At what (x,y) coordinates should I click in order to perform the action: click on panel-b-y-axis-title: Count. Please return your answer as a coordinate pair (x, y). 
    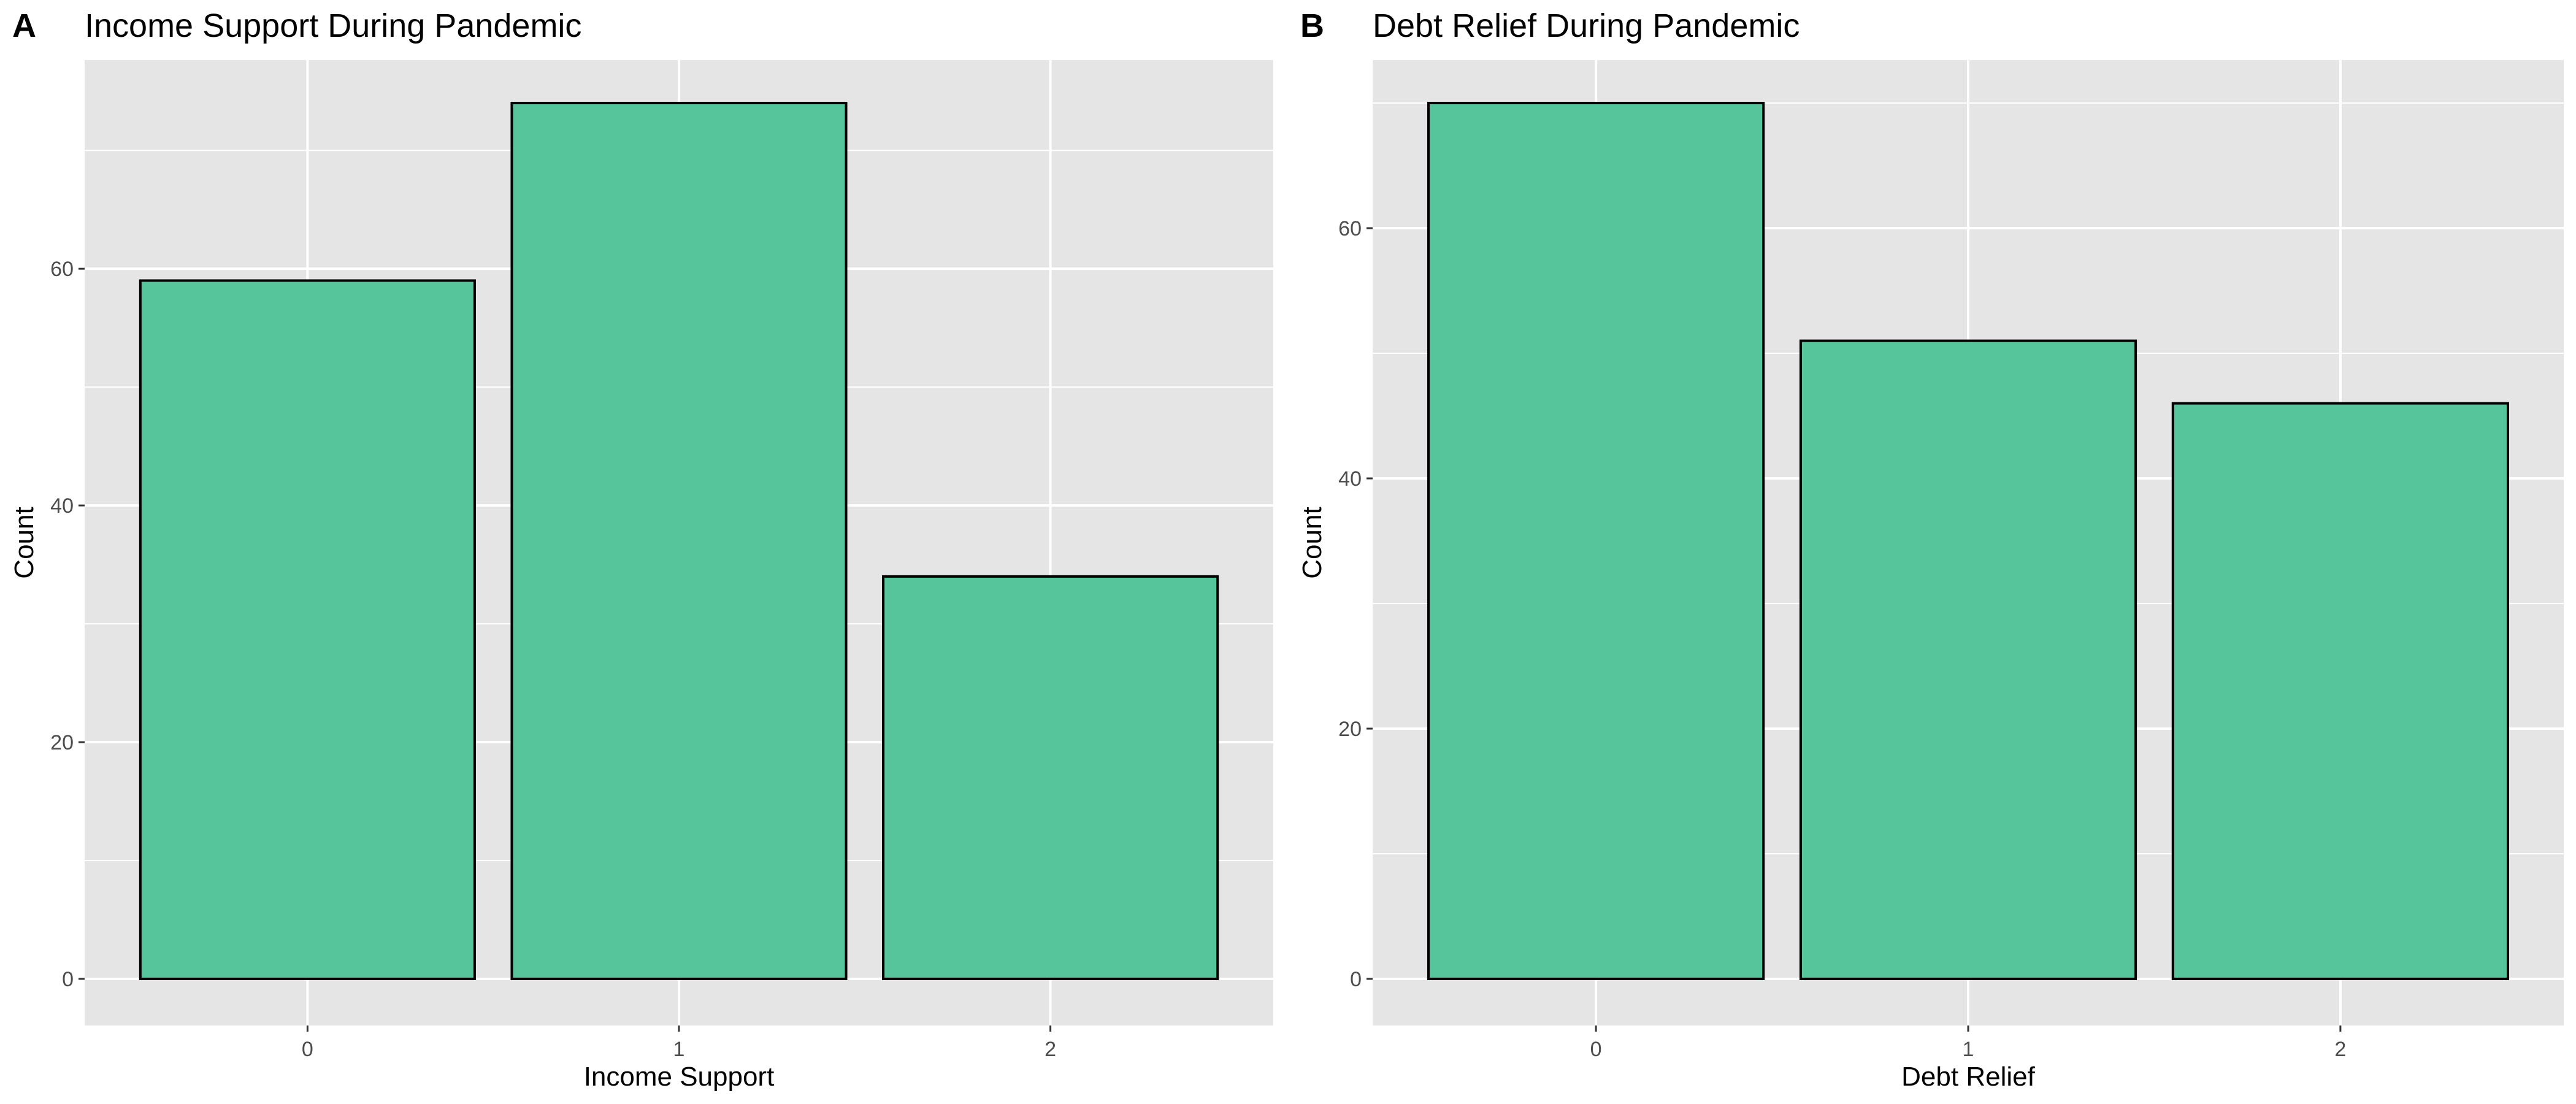
    Looking at the image, I should click on (1312, 542).